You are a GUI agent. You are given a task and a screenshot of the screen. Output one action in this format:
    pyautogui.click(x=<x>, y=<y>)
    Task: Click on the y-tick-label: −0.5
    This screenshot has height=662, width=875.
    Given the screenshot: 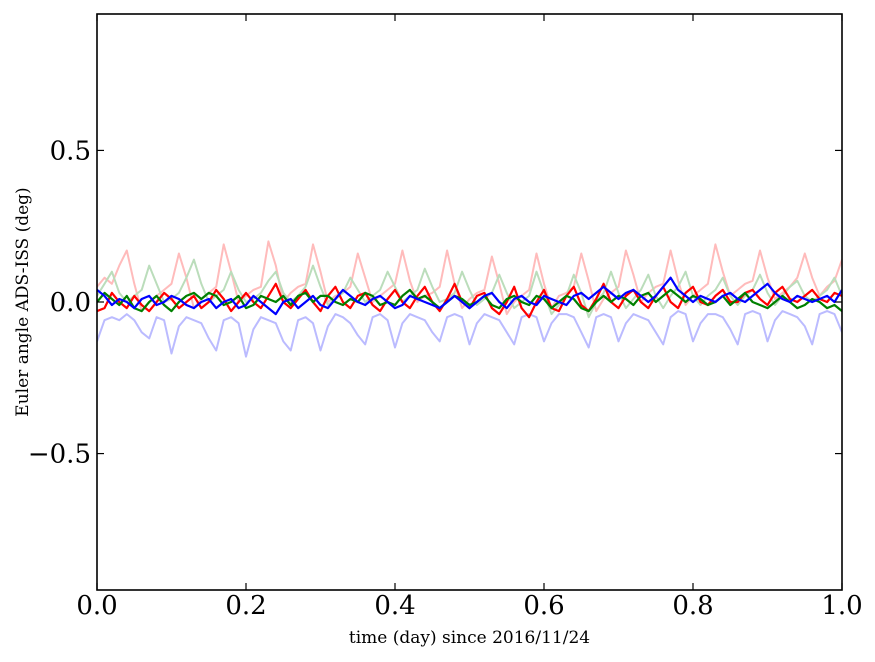 What is the action you would take?
    pyautogui.click(x=59, y=455)
    